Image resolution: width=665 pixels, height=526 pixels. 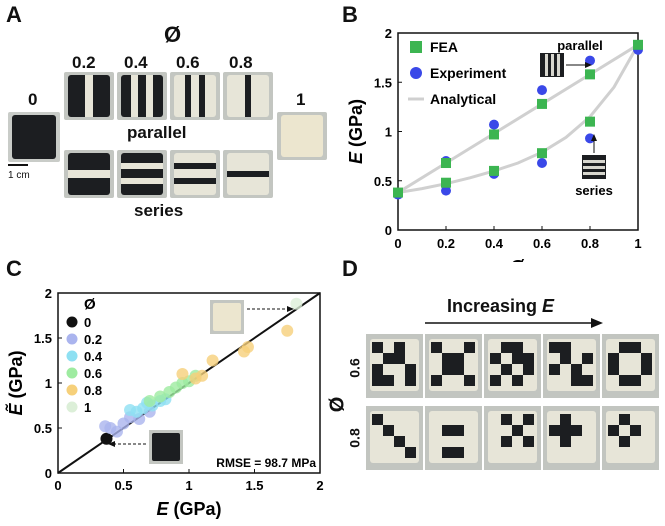 What do you see at coordinates (93, 373) in the screenshot?
I see `legend-label-0.6: 0.6` at bounding box center [93, 373].